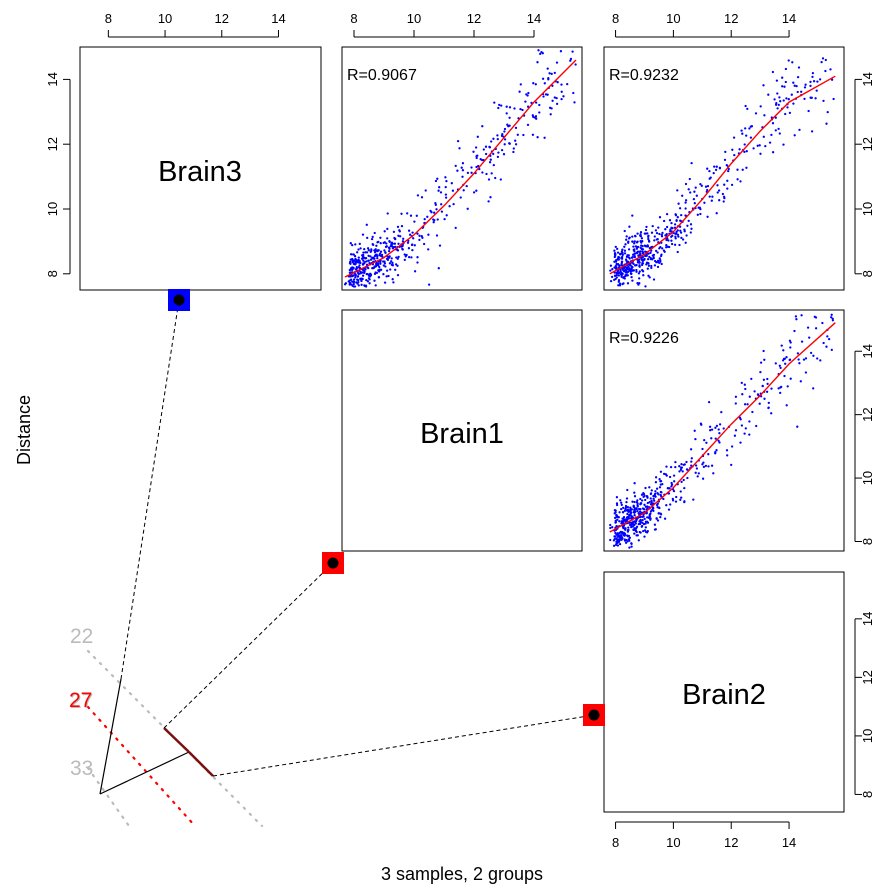  Describe the element at coordinates (615, 18) in the screenshot. I see `tick-label-top: 8` at that location.